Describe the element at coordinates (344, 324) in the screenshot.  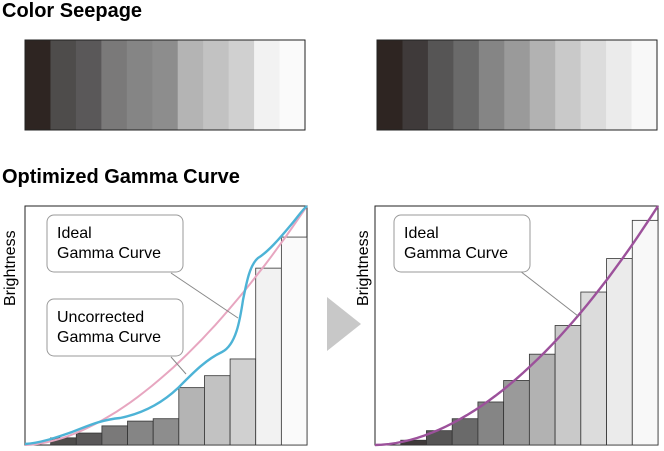
I see `arrow-icon` at that location.